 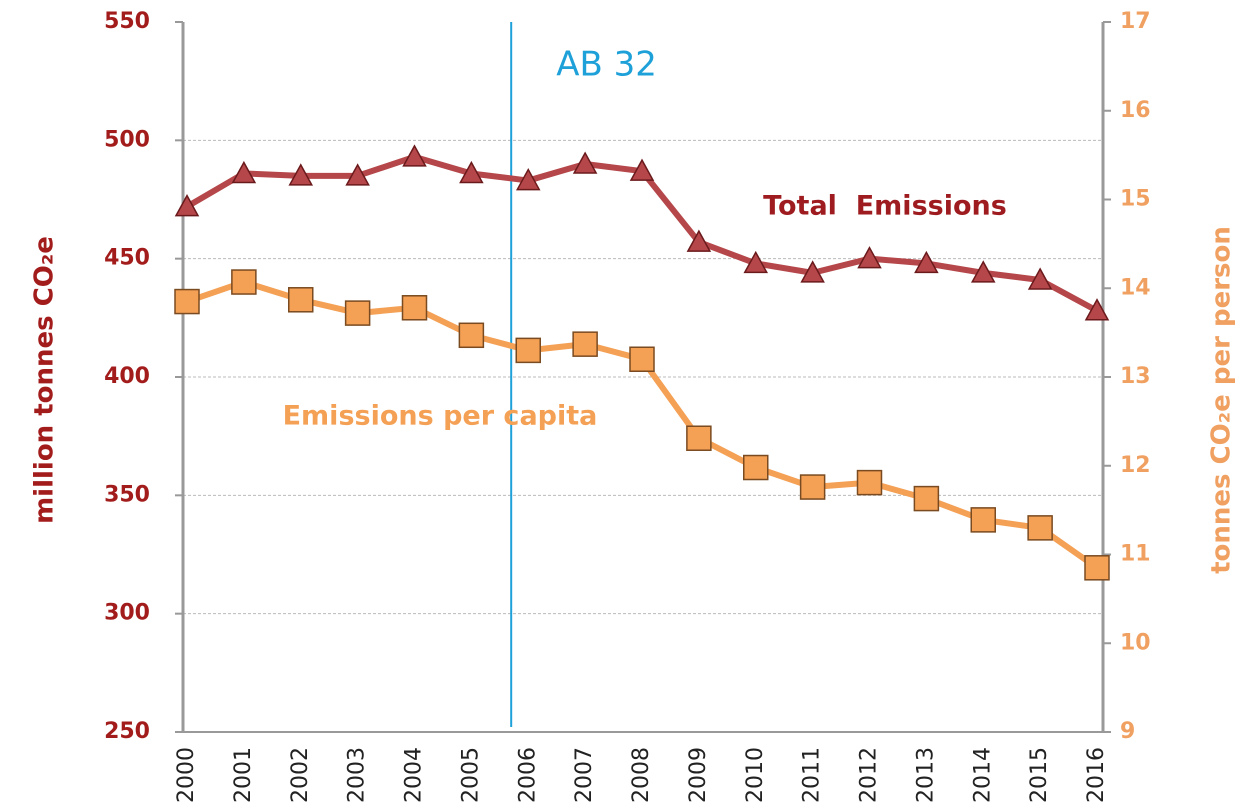 I want to click on x-tick-label: 2004, so click(x=414, y=775).